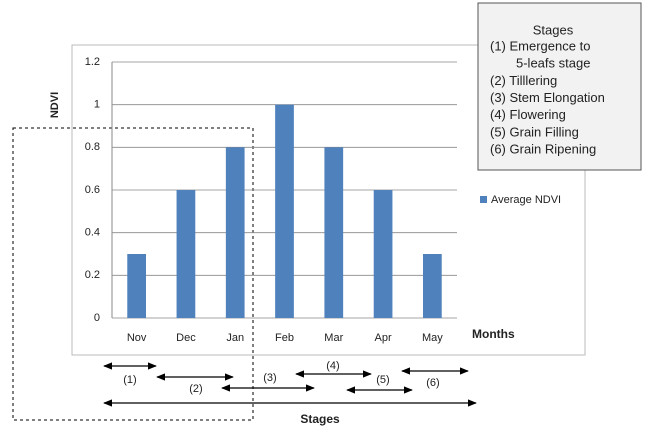 The height and width of the screenshot is (428, 657). Describe the element at coordinates (483, 199) in the screenshot. I see `legend-swatch` at that location.